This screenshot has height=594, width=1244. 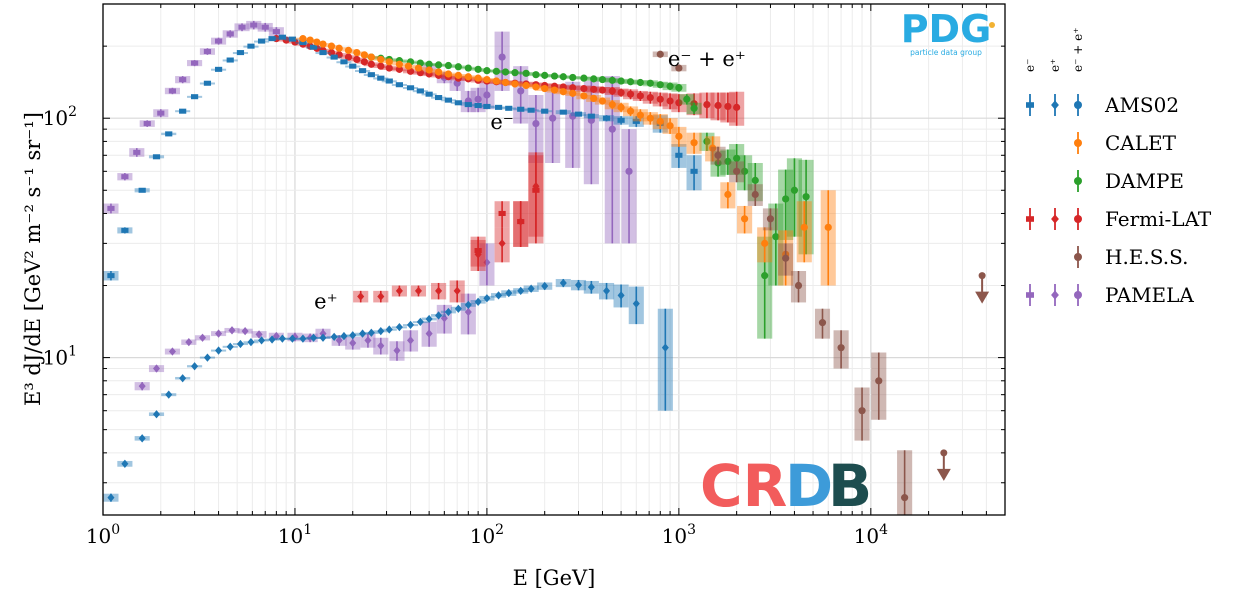 I want to click on legend-entry-fermi-lat: Fermi-LAT, so click(x=1119, y=219).